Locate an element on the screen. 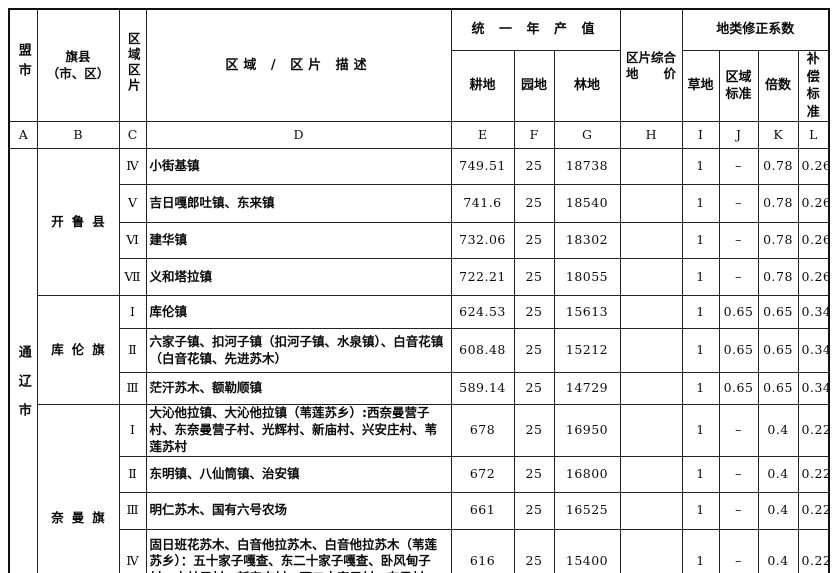 This screenshot has height=573, width=836. cell-county: 库伦旗 is located at coordinates (78, 350).